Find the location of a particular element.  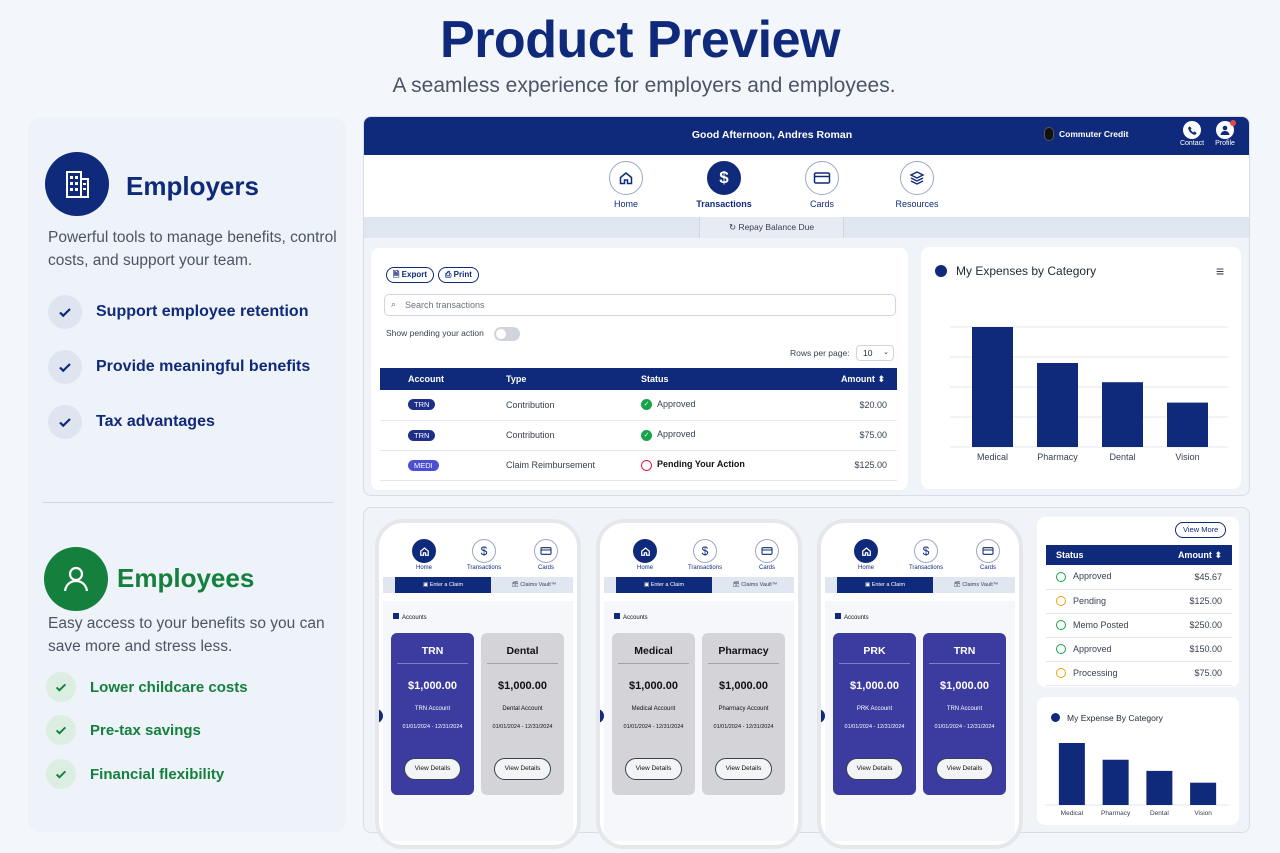

home-icon is located at coordinates (645, 551).